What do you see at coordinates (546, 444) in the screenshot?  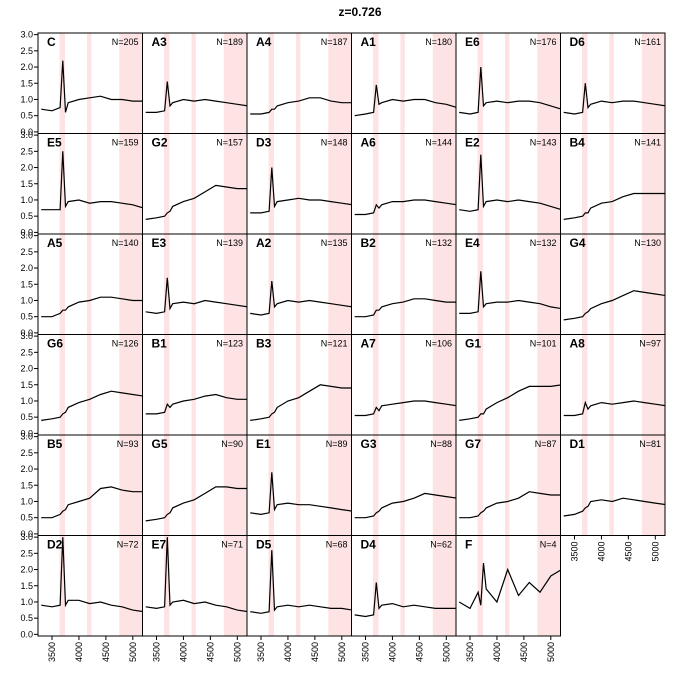 I see `panel-count: N=87` at bounding box center [546, 444].